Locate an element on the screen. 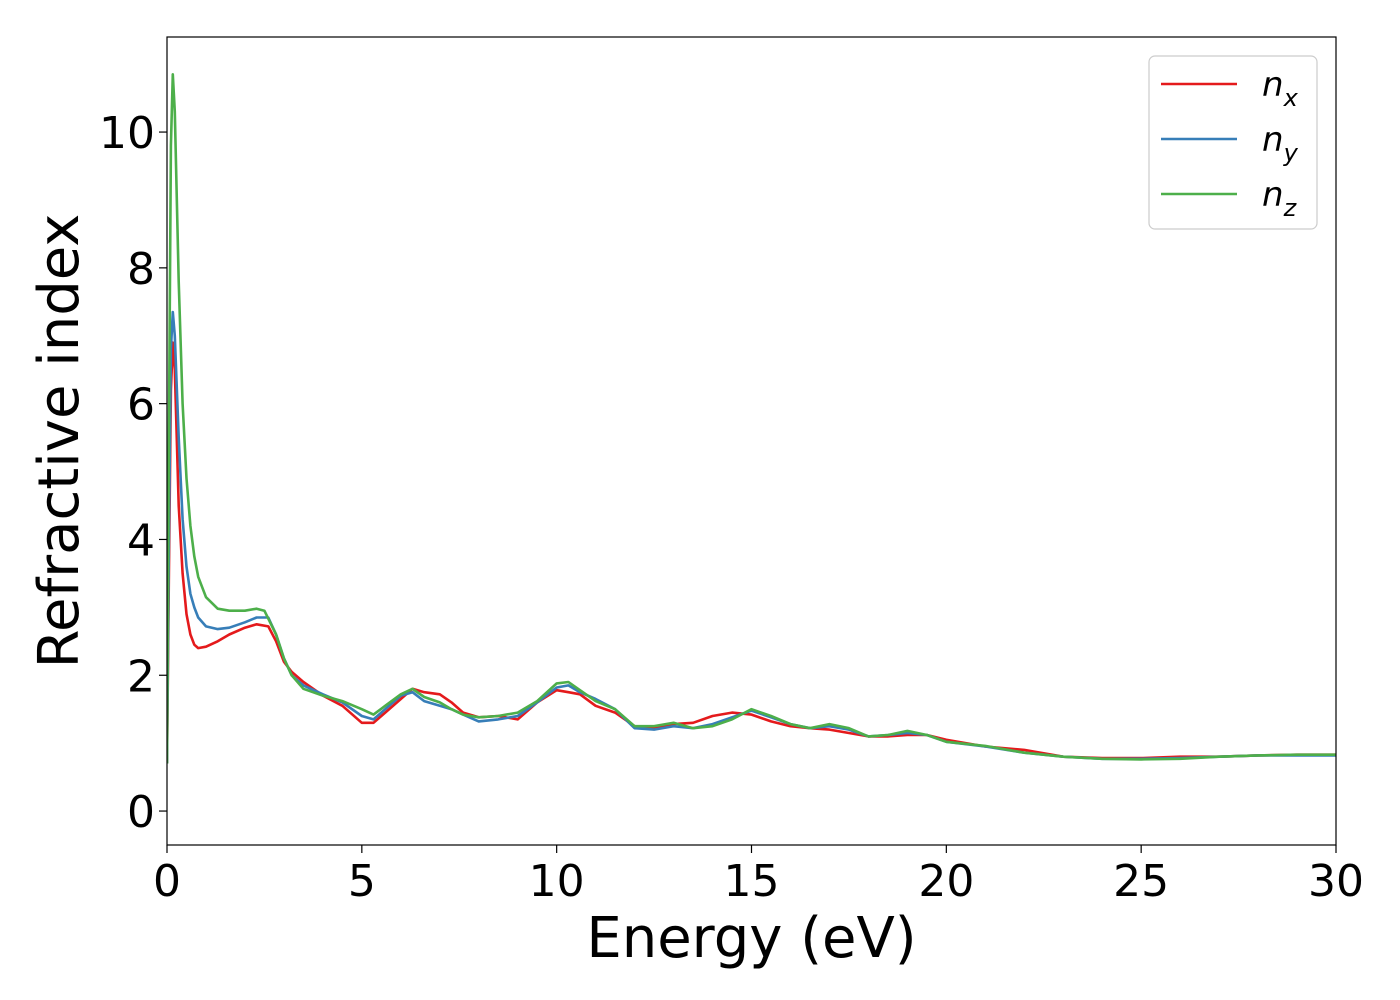  x-tick-label: 25 is located at coordinates (1141, 881).